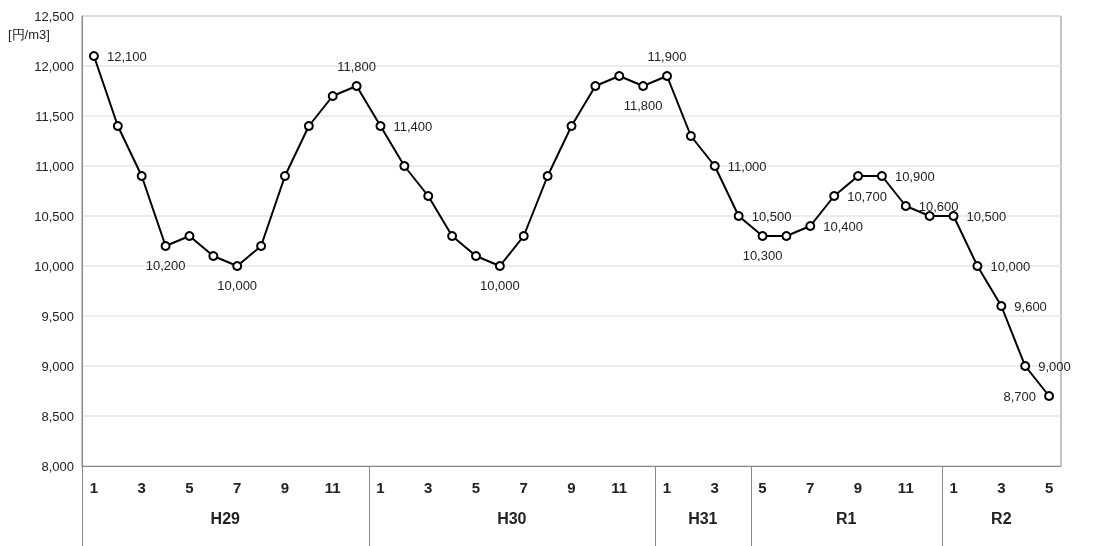  I want to click on data-label: 10,400, so click(843, 226).